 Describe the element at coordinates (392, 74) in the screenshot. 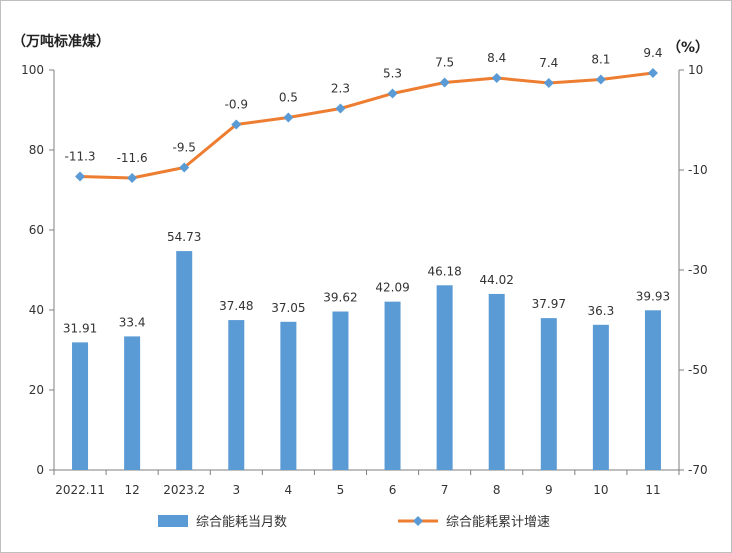

I see `line-data-label: 5.3` at that location.